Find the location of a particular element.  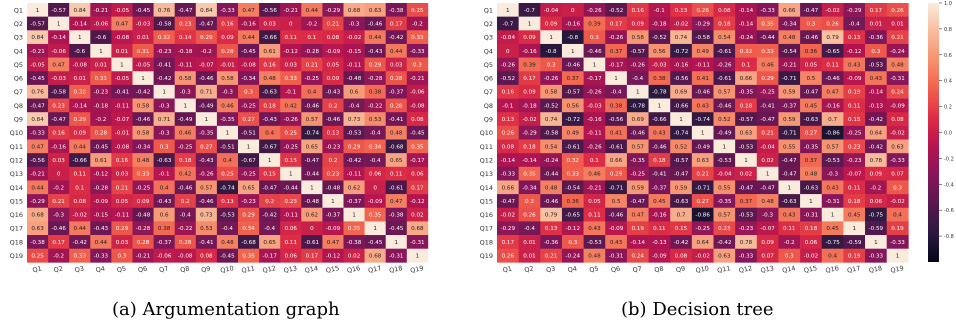

heatmap-b-cell-label: -0.26 is located at coordinates (724, 65).